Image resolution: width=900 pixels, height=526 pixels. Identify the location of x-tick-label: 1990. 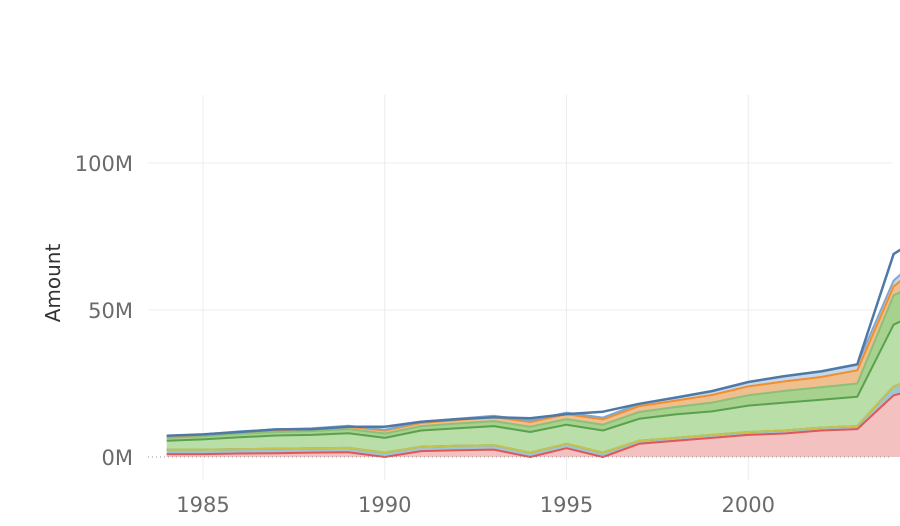
(384, 505).